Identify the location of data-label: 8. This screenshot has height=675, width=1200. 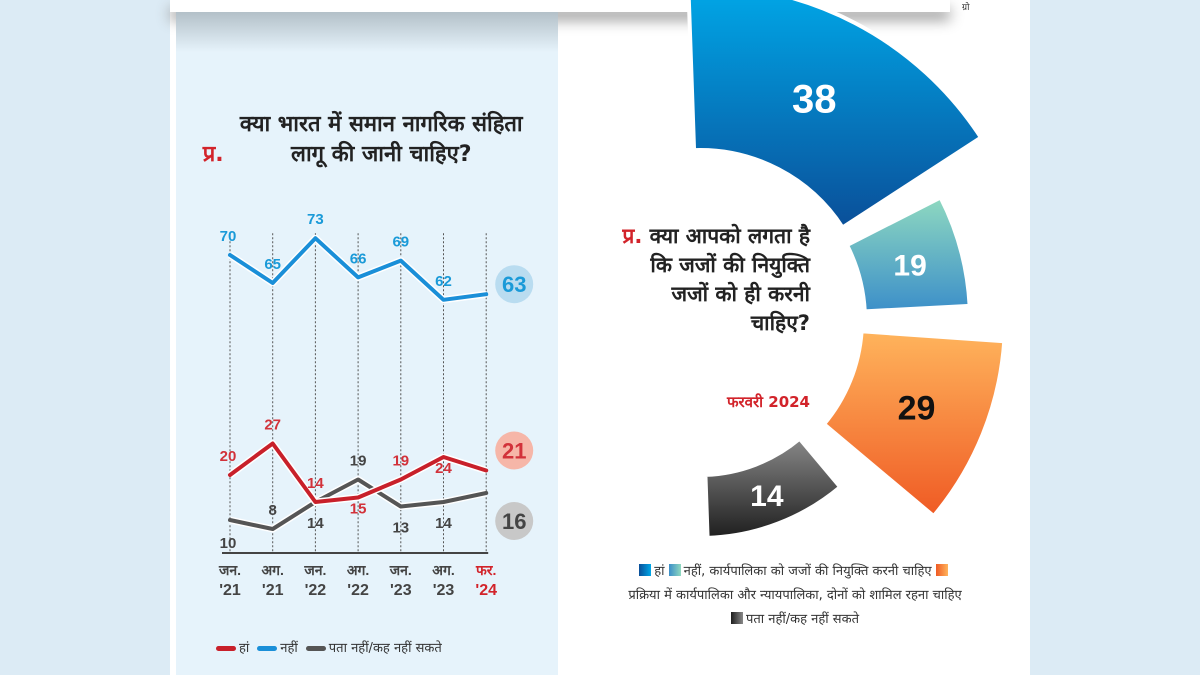
(273, 510).